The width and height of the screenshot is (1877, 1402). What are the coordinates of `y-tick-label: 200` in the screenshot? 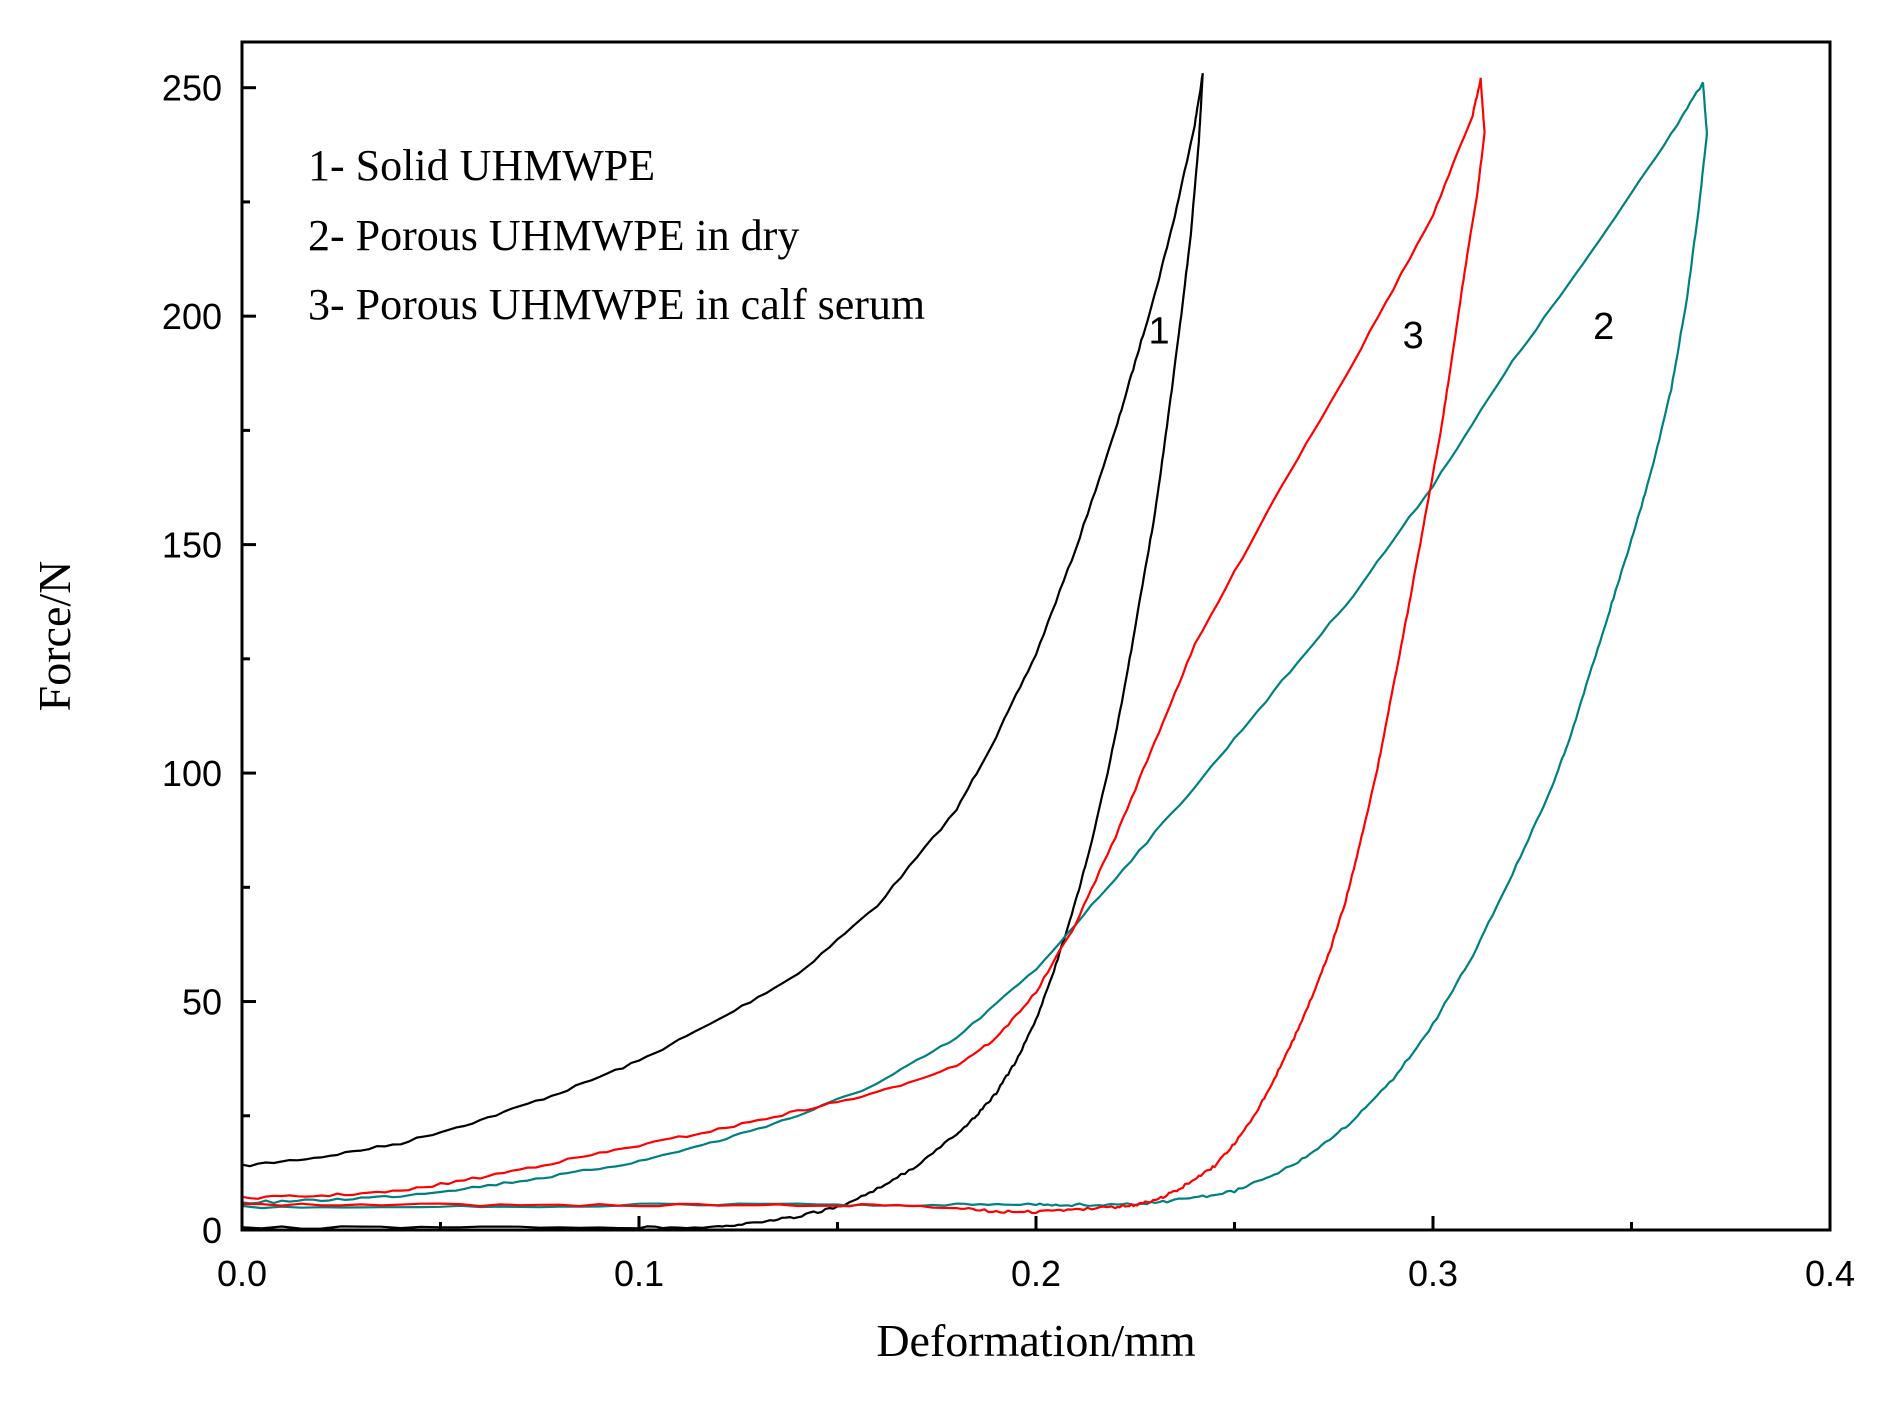 It's located at (192, 316).